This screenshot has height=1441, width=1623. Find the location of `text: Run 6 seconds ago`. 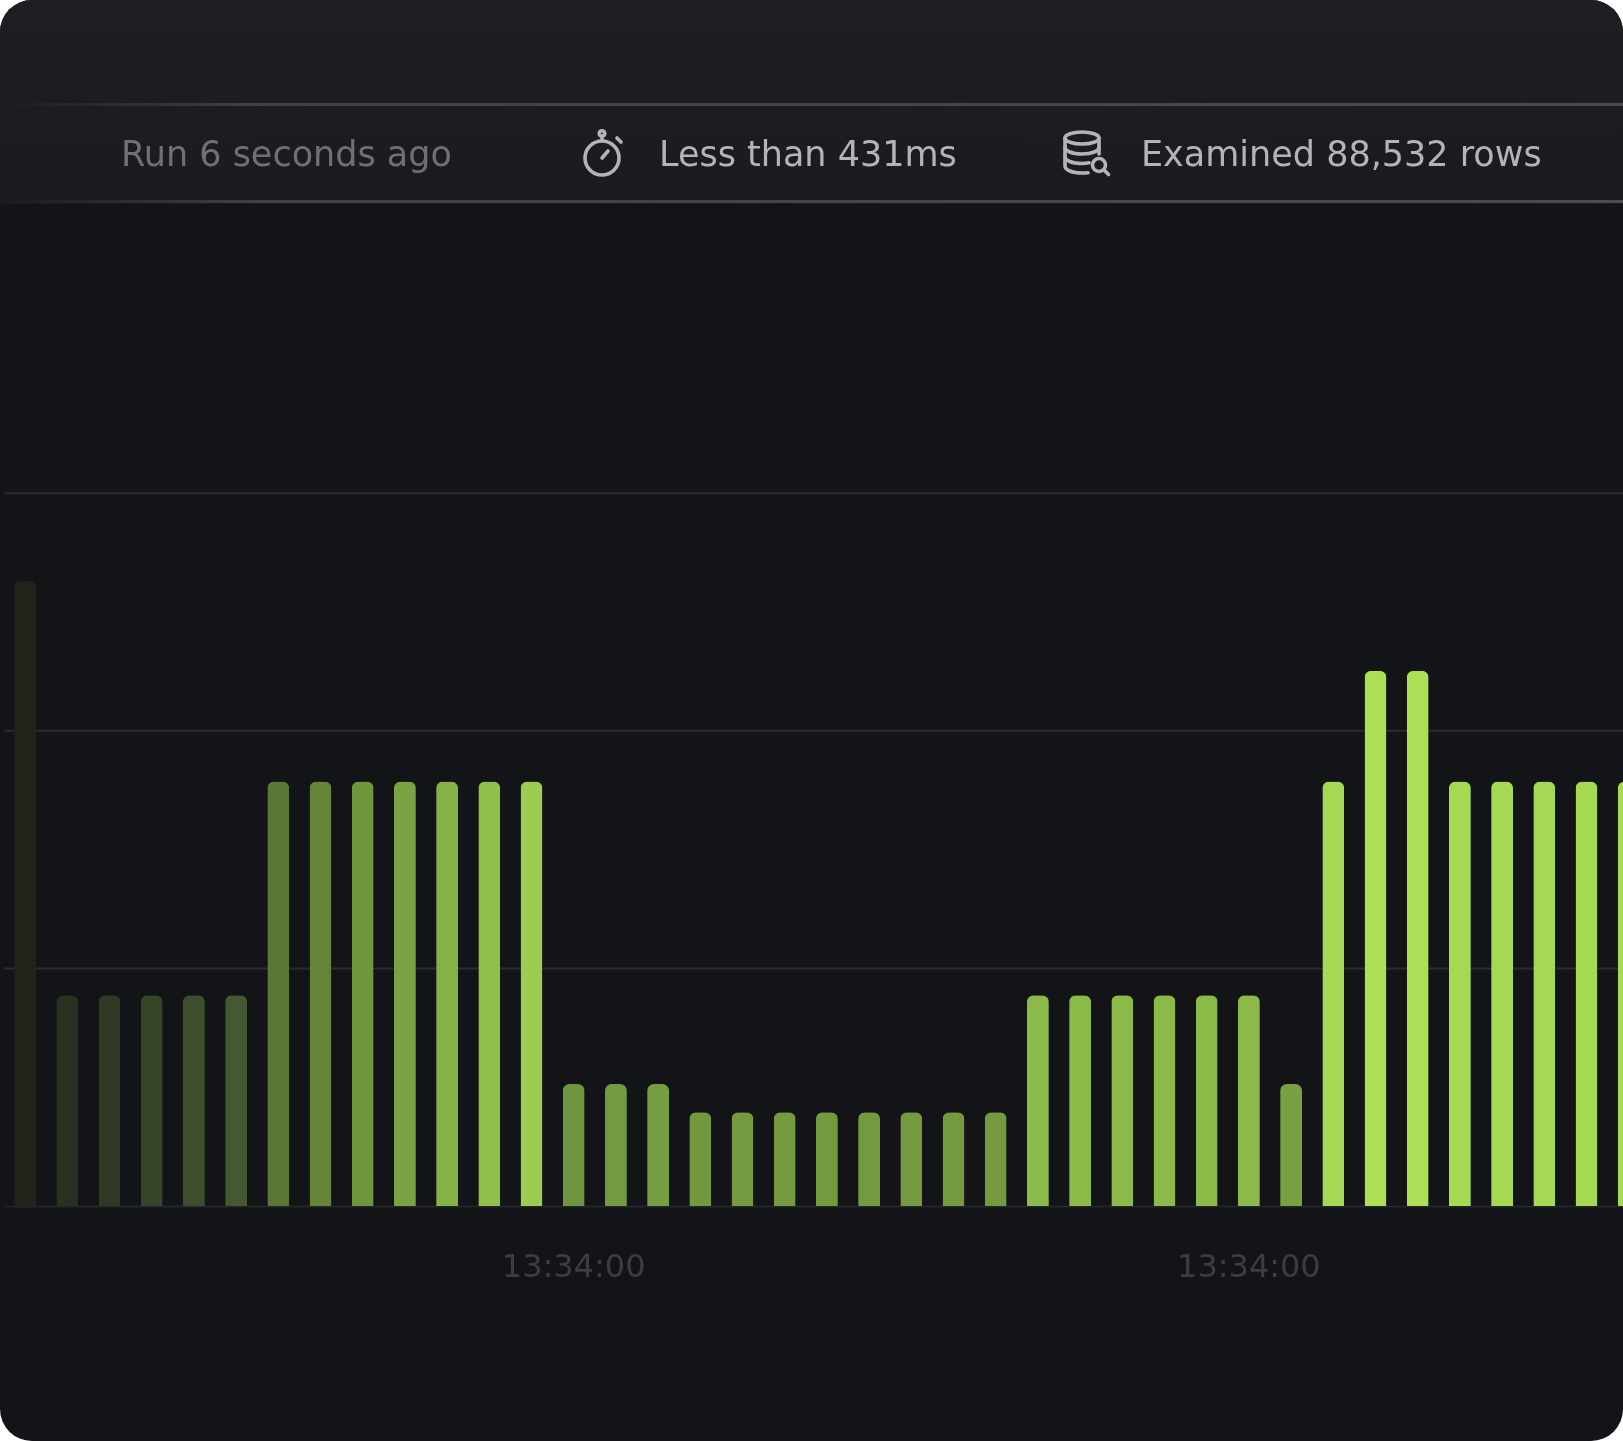

text: Run 6 seconds ago is located at coordinates (286, 154).